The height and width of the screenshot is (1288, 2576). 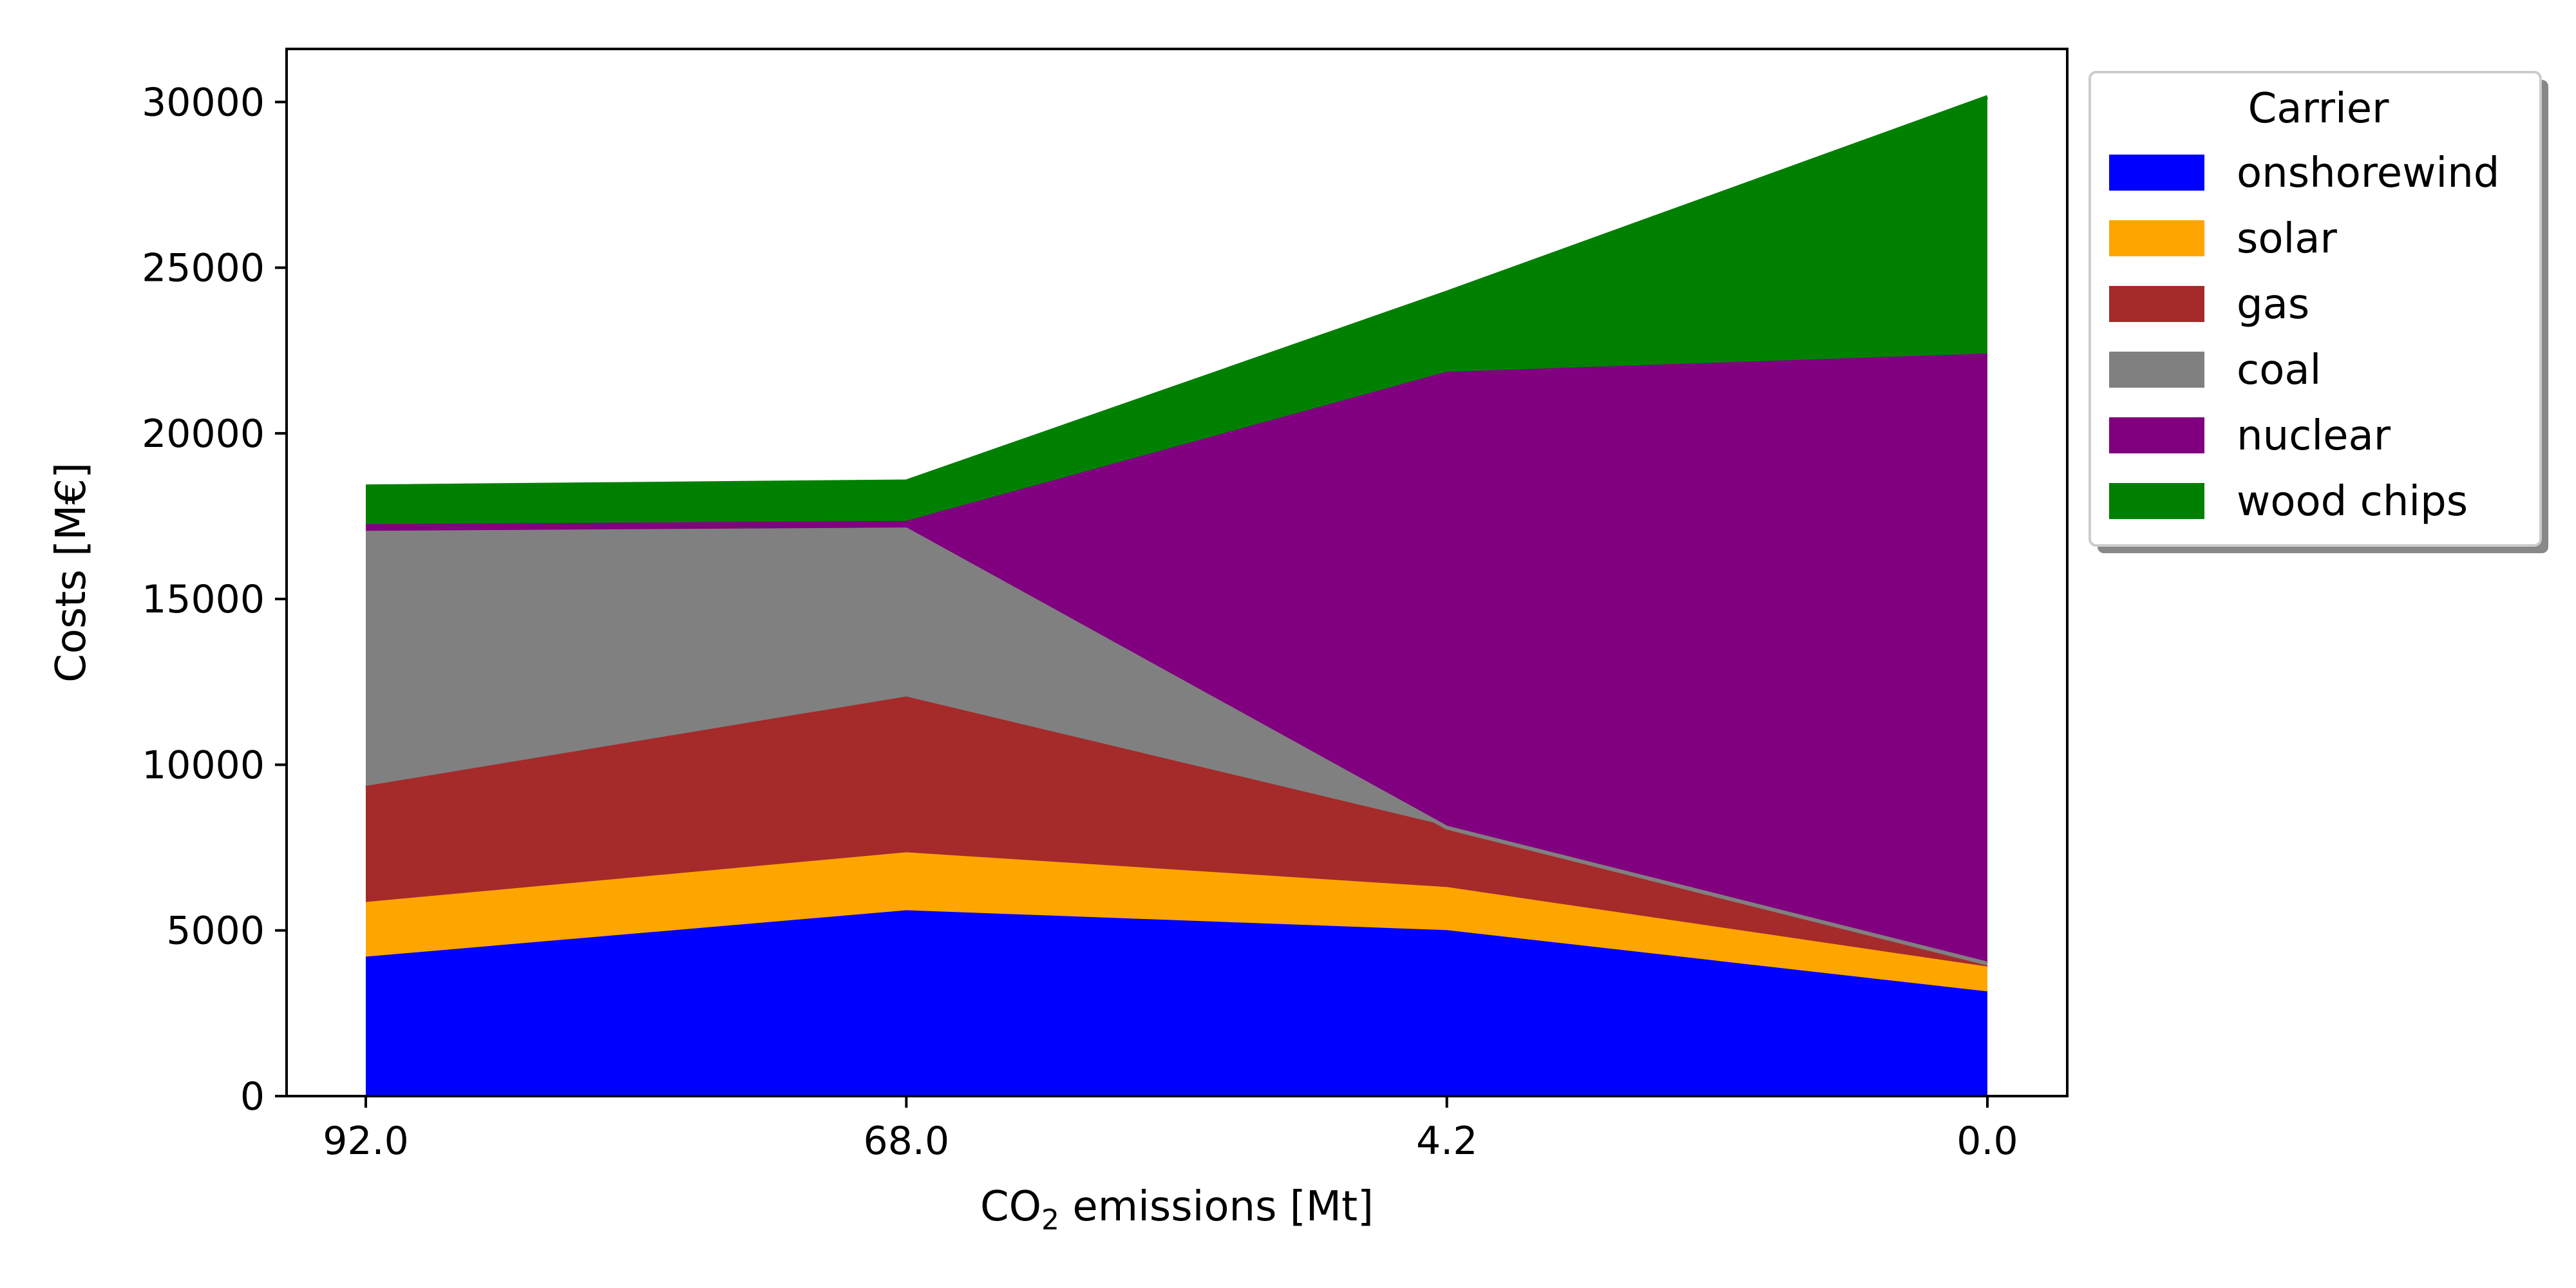 I want to click on x-axis-label-post: emissions [Mt], so click(x=1217, y=1207).